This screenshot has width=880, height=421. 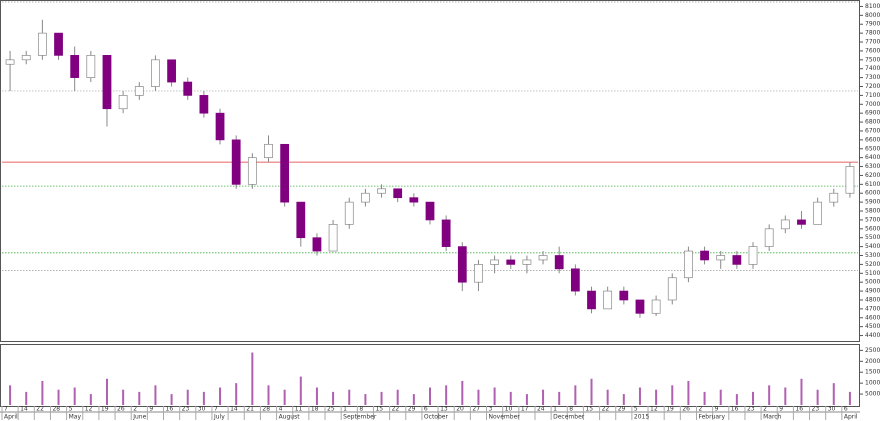 I want to click on x-tick-label: 8, so click(x=361, y=409).